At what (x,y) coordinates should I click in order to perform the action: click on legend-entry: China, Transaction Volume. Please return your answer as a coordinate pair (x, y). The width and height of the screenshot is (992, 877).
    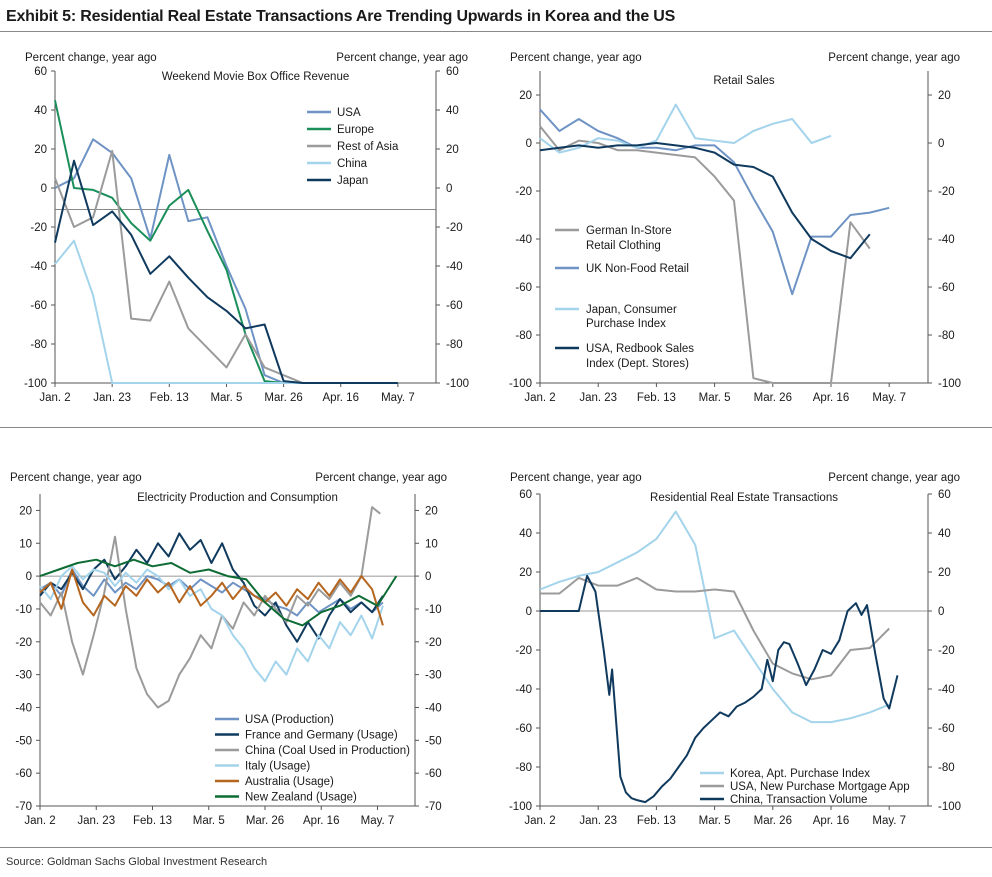
    Looking at the image, I should click on (798, 800).